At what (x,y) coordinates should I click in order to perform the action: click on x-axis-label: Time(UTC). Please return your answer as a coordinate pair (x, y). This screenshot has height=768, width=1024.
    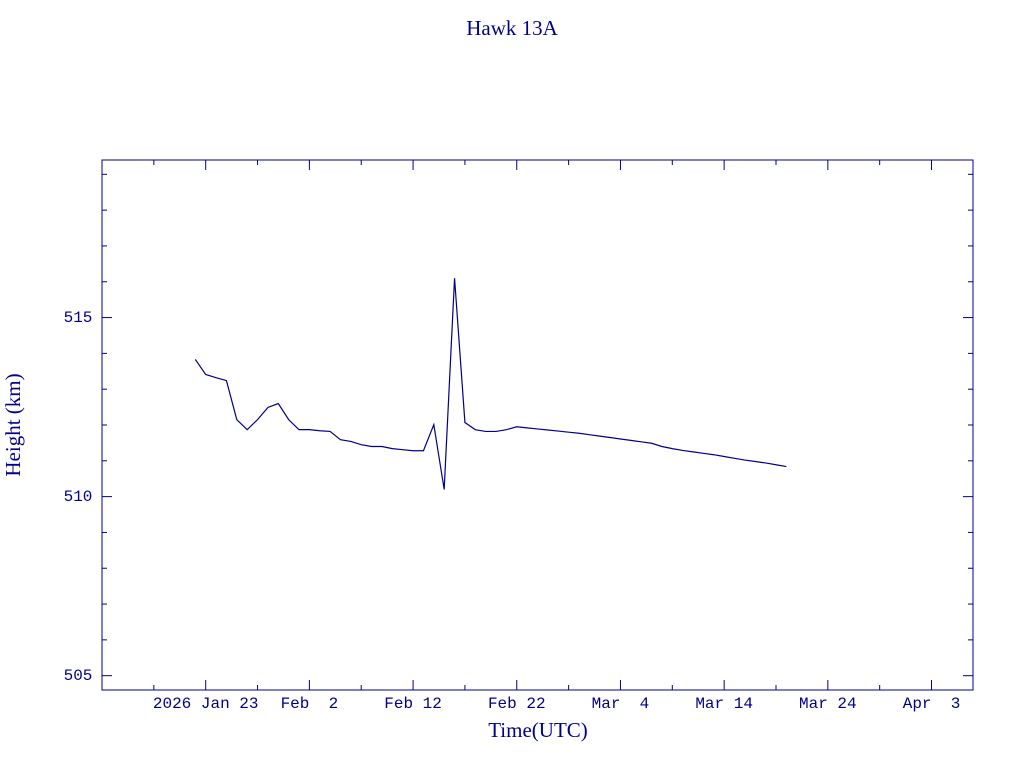
    Looking at the image, I should click on (538, 730).